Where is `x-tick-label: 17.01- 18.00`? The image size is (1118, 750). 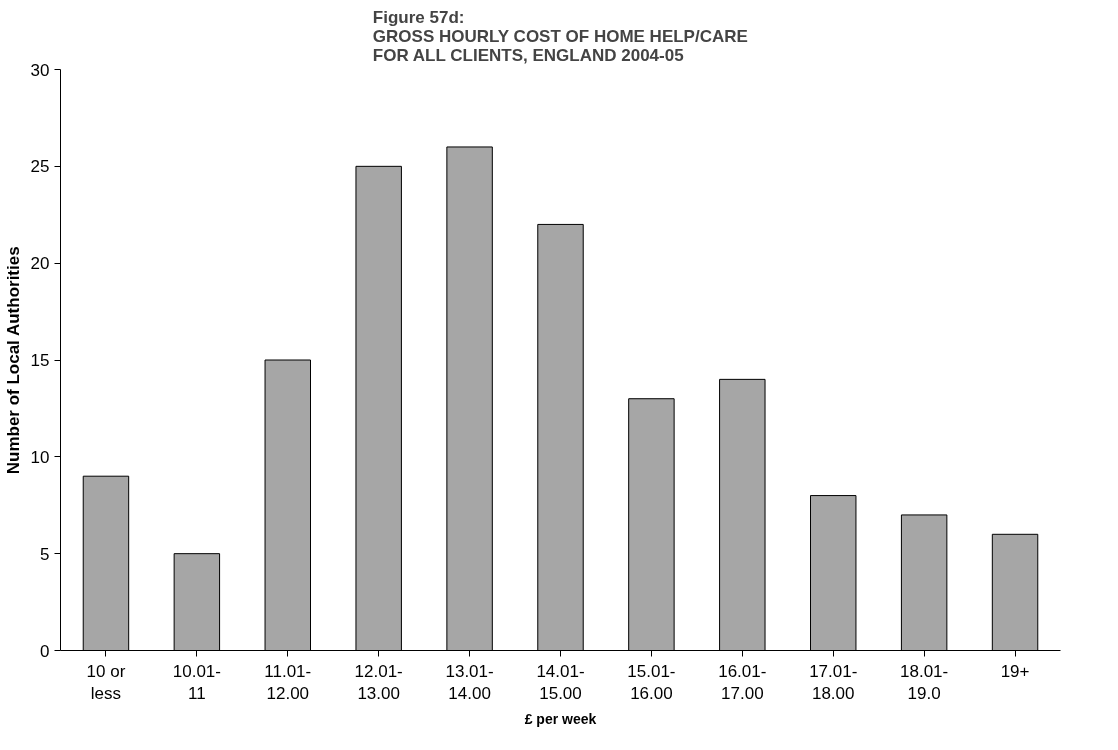 x-tick-label: 17.01- 18.00 is located at coordinates (833, 682).